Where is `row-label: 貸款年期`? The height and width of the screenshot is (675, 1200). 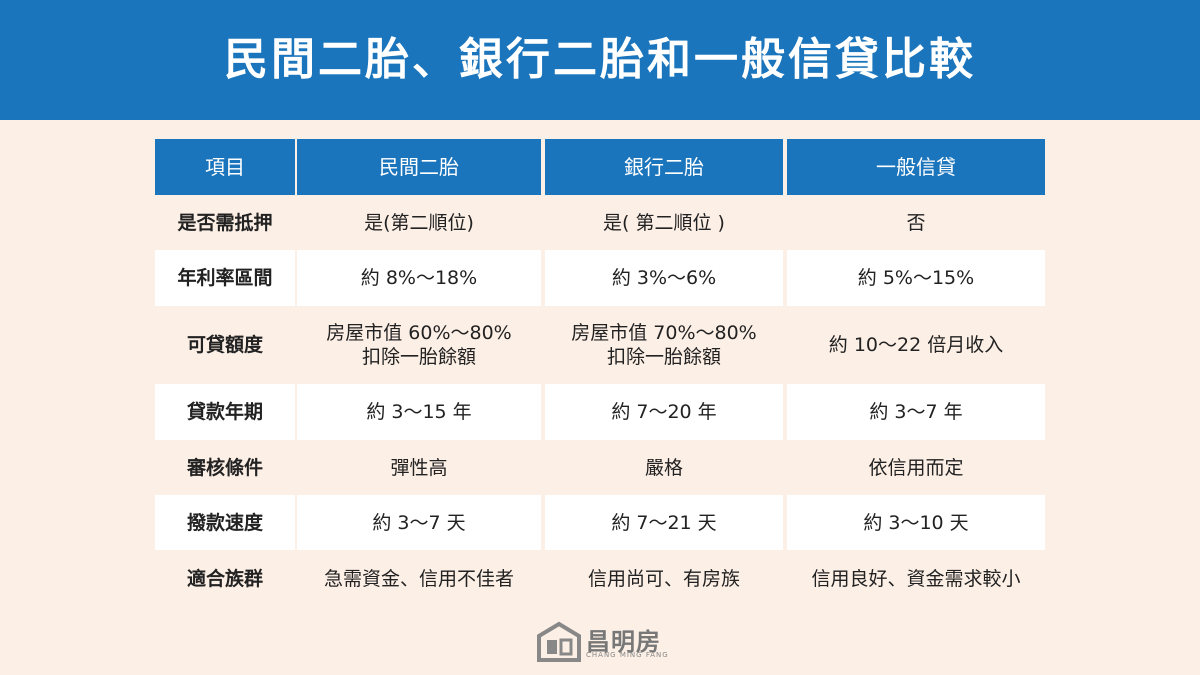
row-label: 貸款年期 is located at coordinates (225, 412).